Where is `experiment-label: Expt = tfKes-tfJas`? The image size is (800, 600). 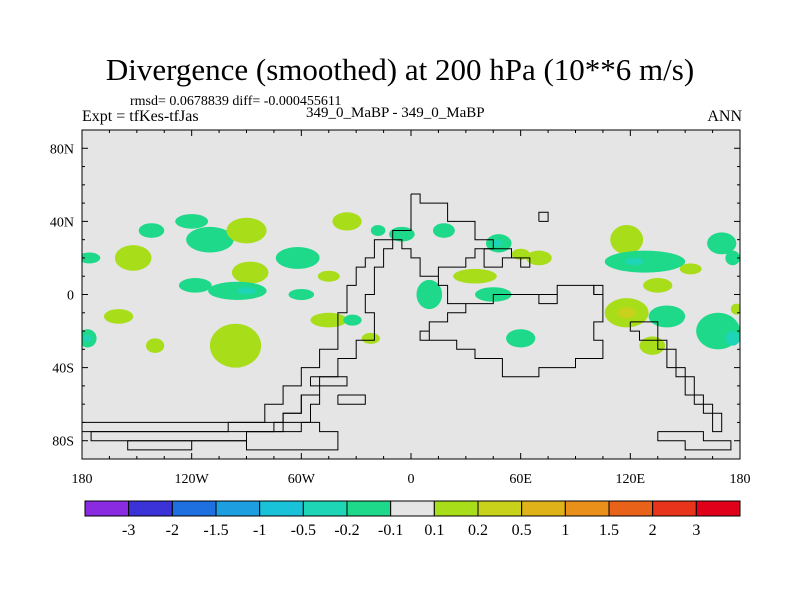 experiment-label: Expt = tfKes-tfJas is located at coordinates (140, 116).